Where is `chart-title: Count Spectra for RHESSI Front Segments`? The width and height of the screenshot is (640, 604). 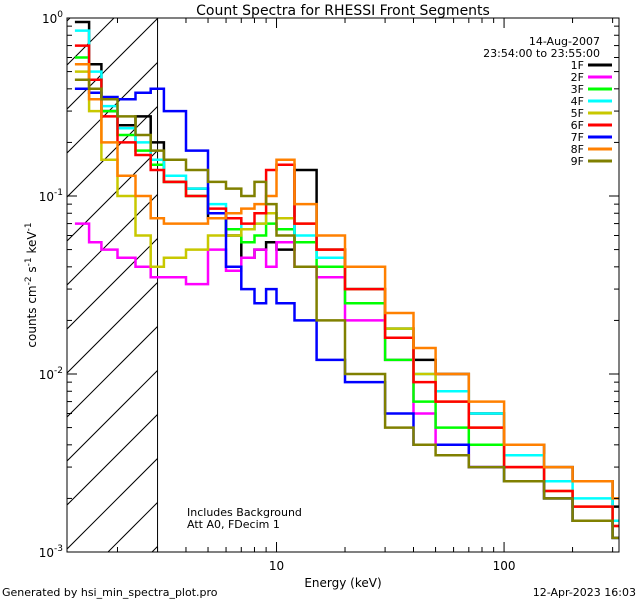 chart-title: Count Spectra for RHESSI Front Segments is located at coordinates (343, 11).